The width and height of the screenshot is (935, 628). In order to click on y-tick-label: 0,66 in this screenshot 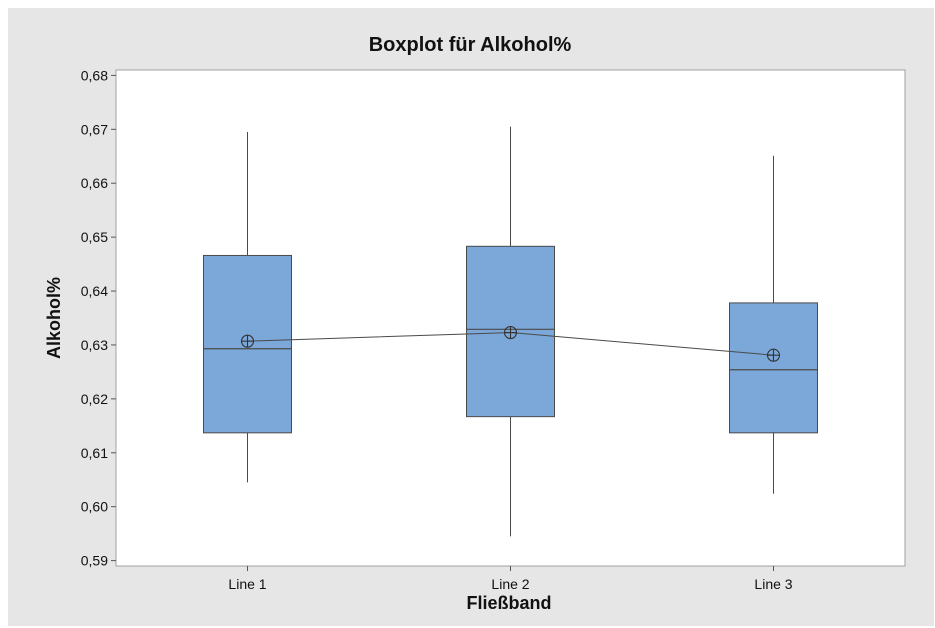, I will do `click(94, 183)`.